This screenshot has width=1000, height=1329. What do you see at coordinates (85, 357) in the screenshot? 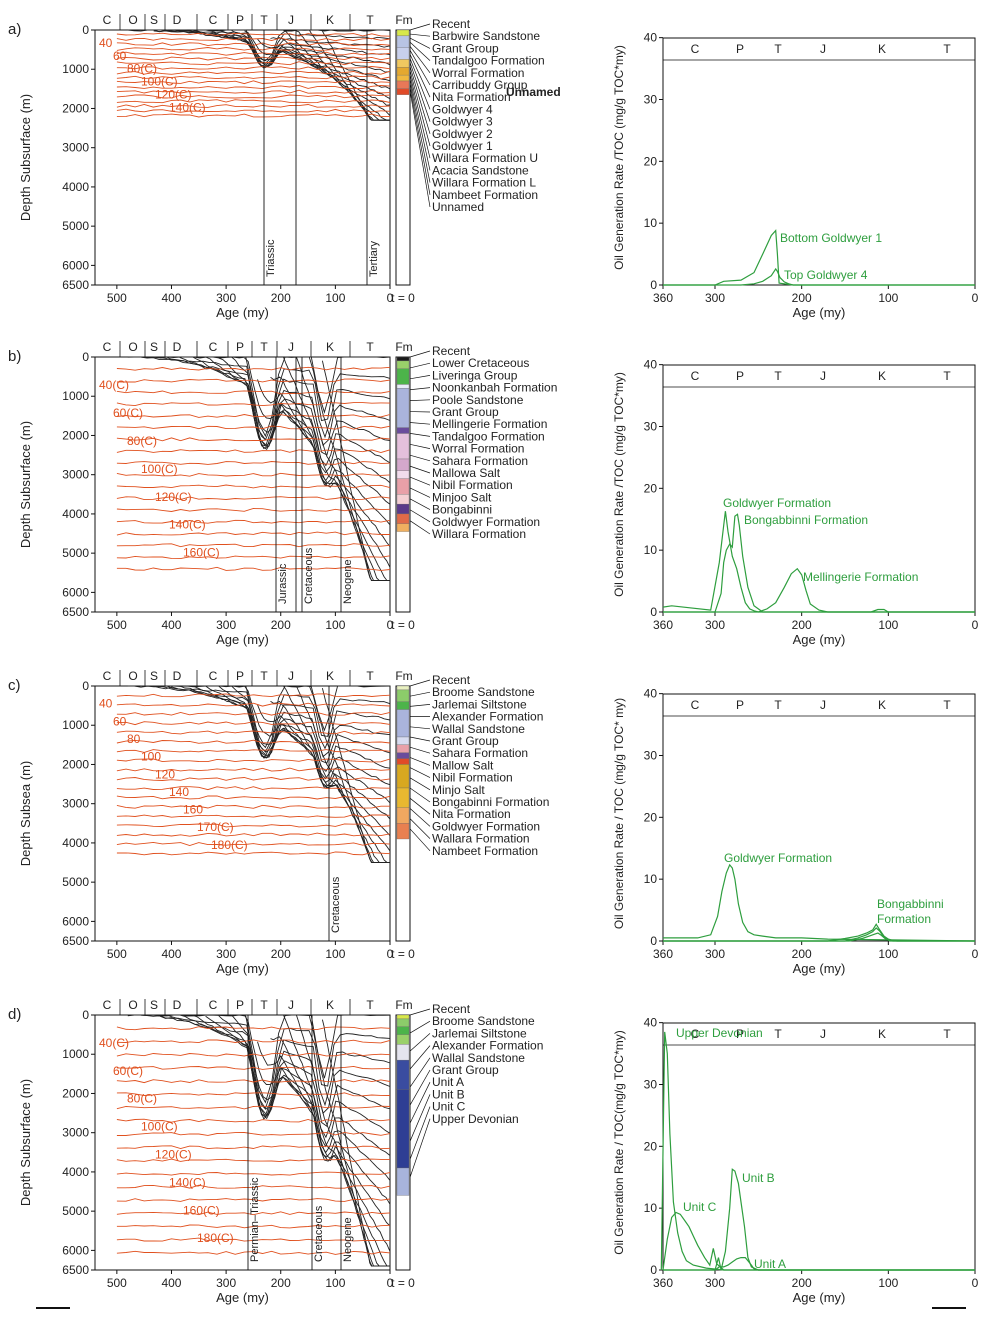
I see `depth-tick-label: 0` at bounding box center [85, 357].